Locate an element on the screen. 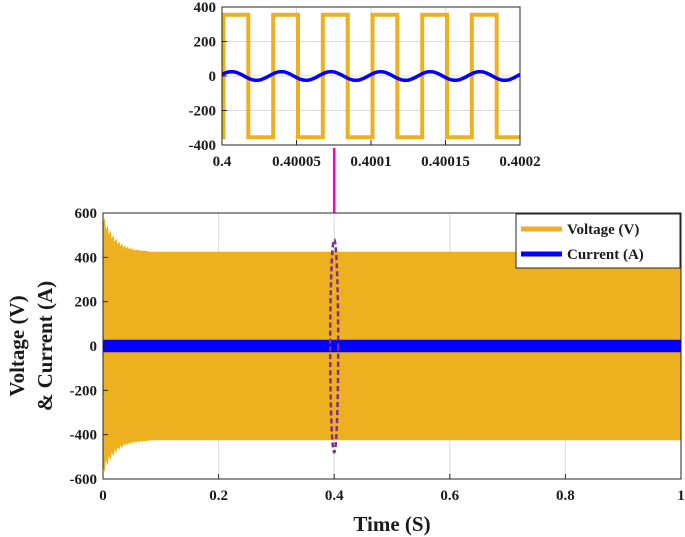 The height and width of the screenshot is (537, 685). main-x-tick-label: 0.2 is located at coordinates (218, 496).